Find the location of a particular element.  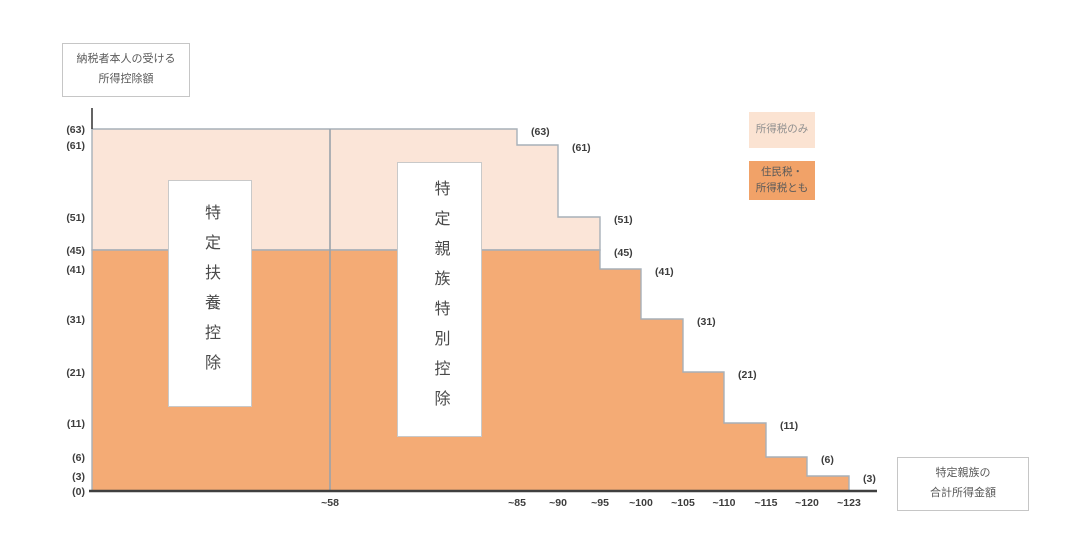

x-axis-label-line2: 合計所得金額 is located at coordinates (963, 493).